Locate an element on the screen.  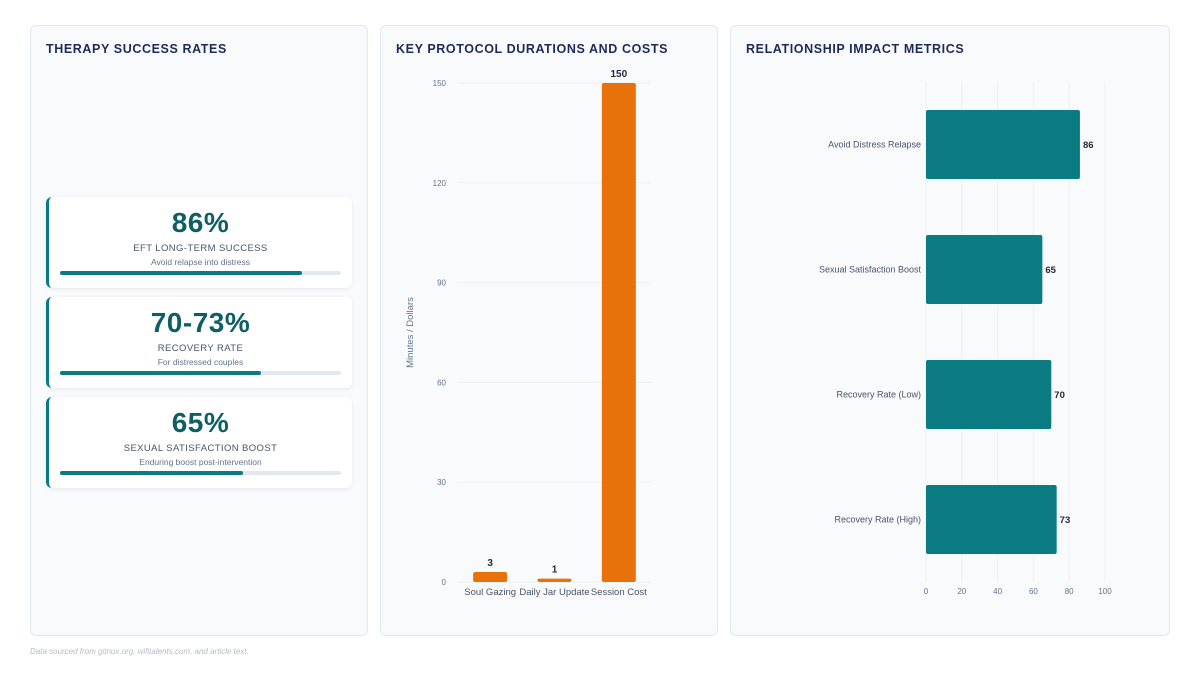
x-category-label: Session Cost is located at coordinates (619, 592).